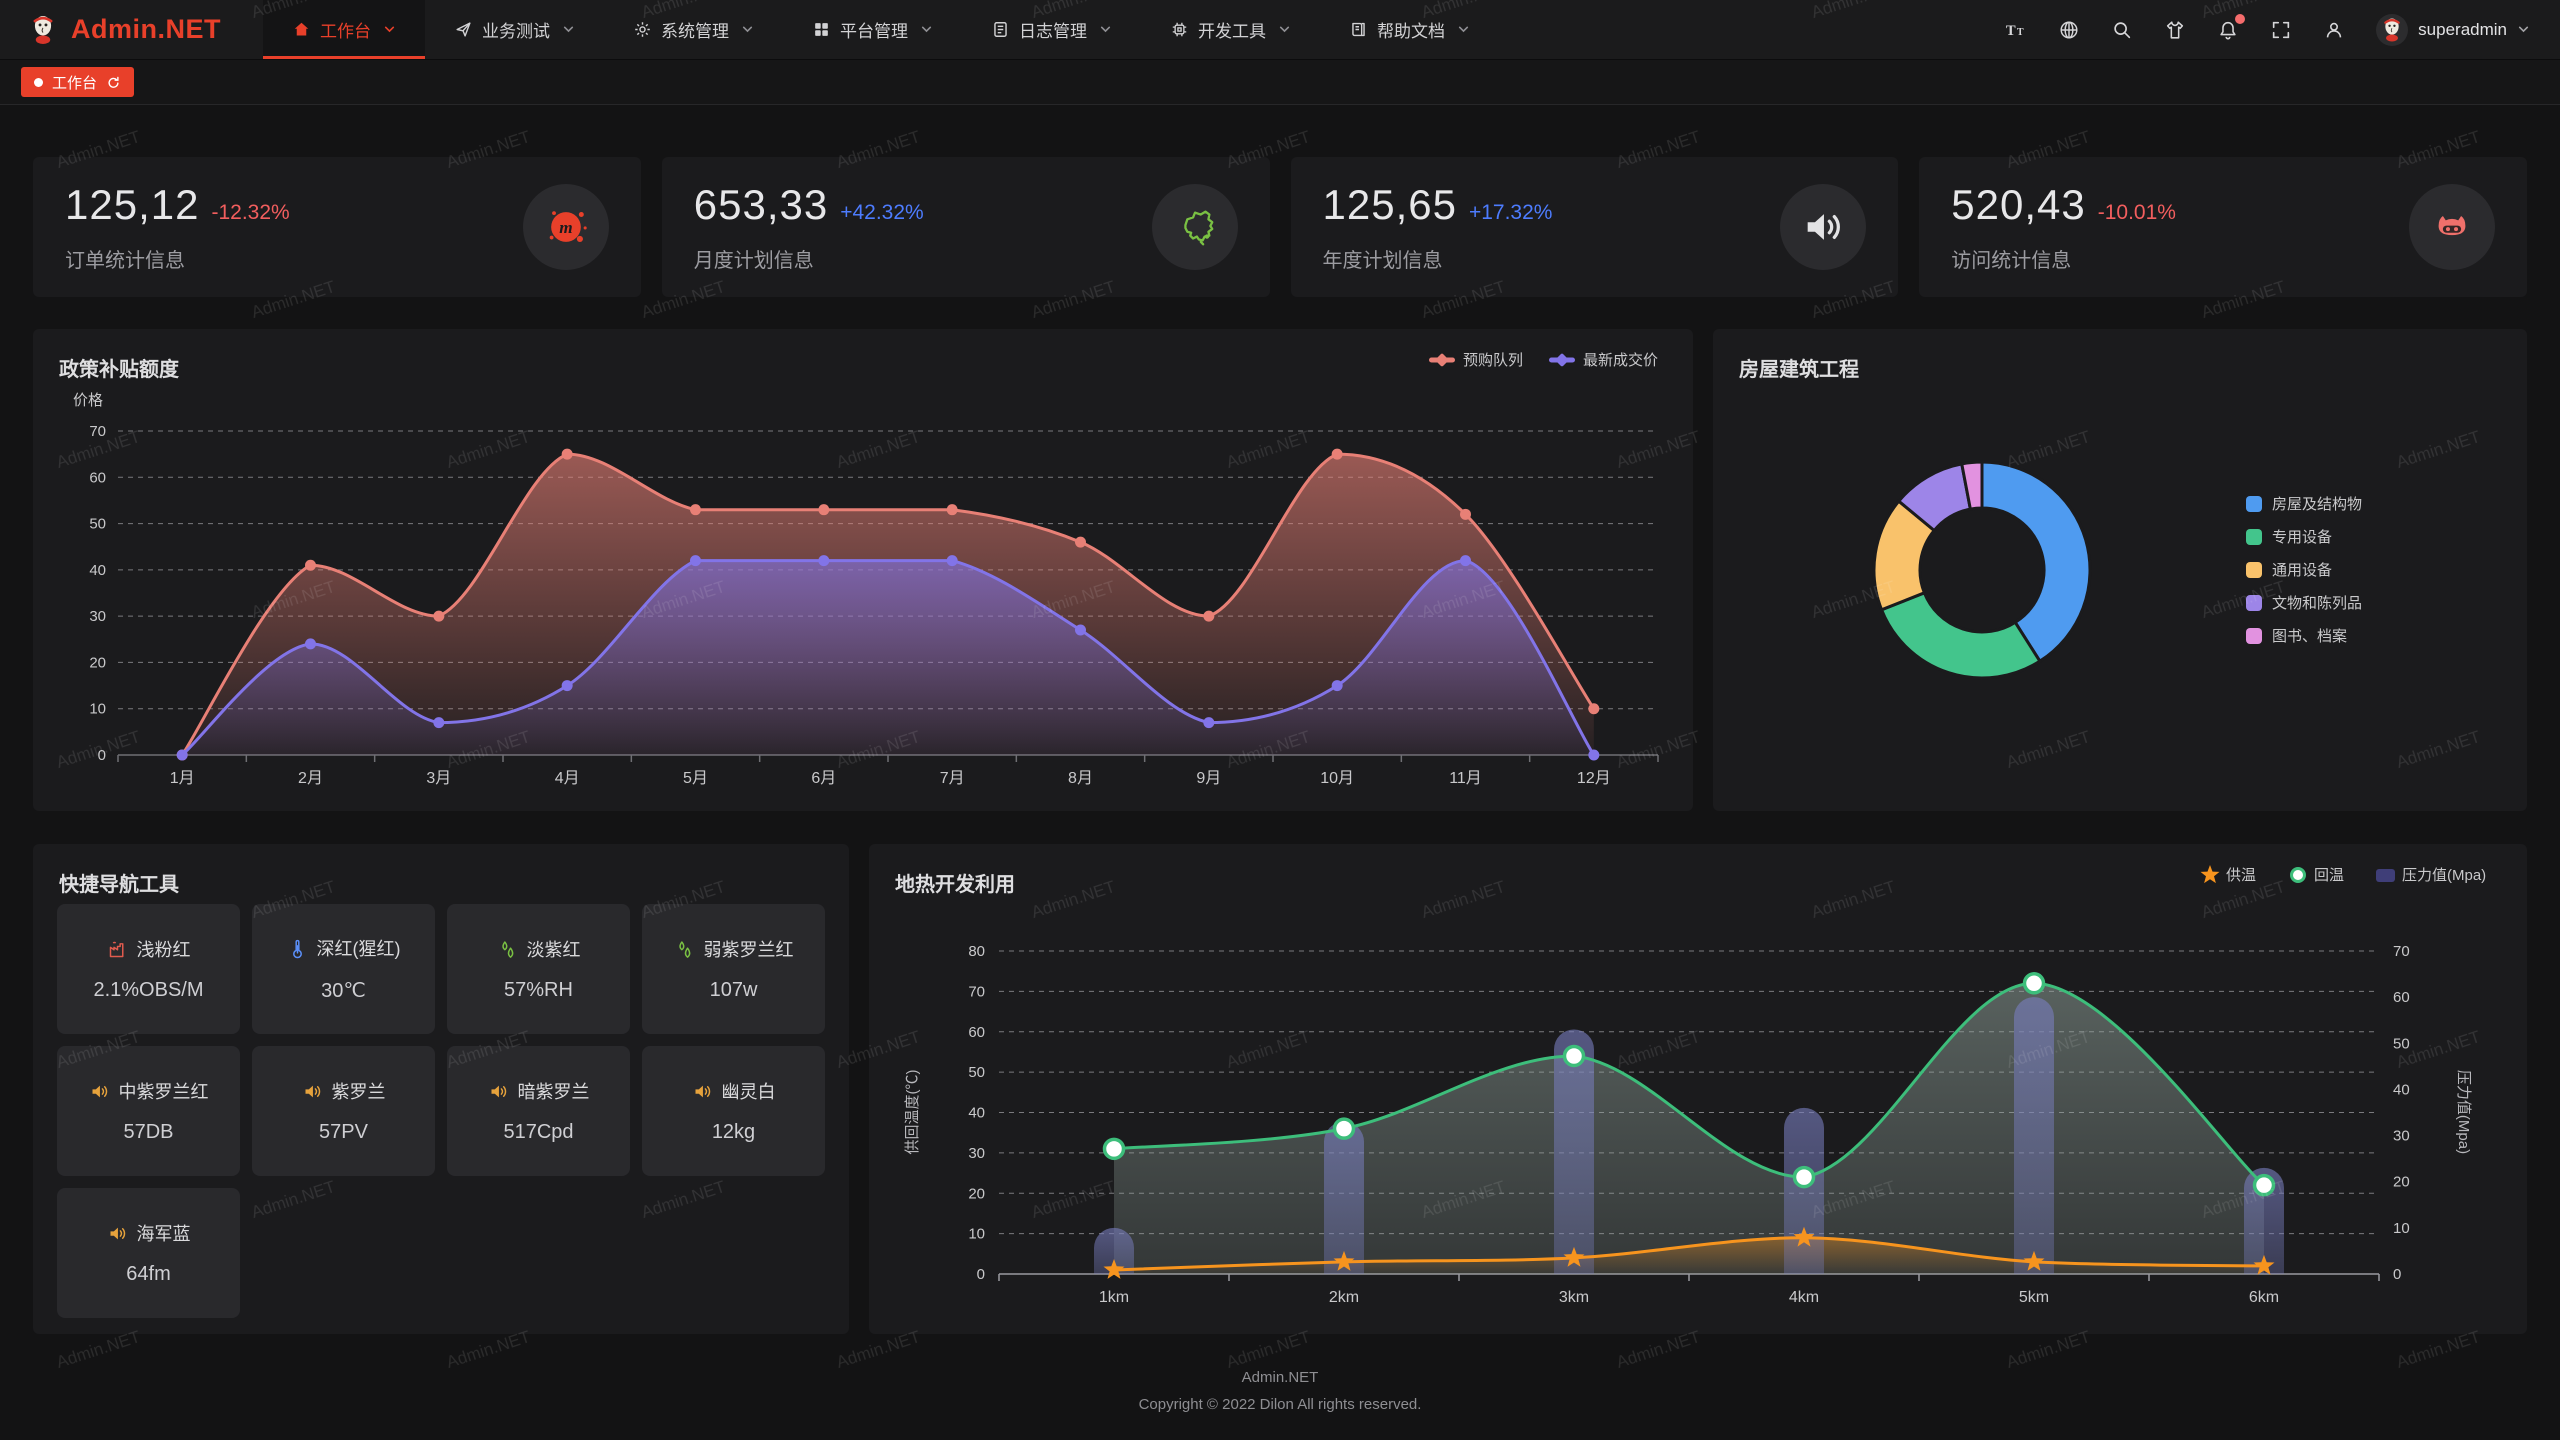  I want to click on app-logo: Admin.NET, so click(131, 29).